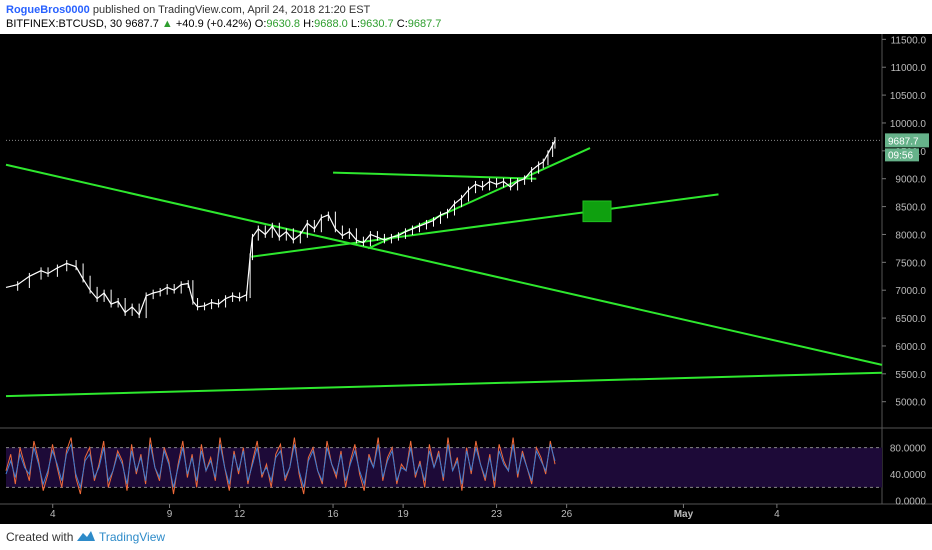 The image size is (932, 550). What do you see at coordinates (908, 96) in the screenshot?
I see `price-tick-label: 10500.0` at bounding box center [908, 96].